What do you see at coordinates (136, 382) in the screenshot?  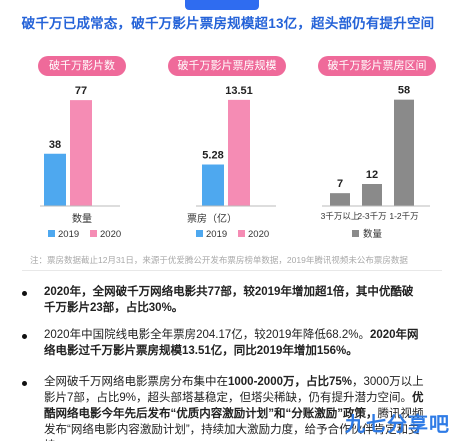 I see `paragraph-3-text-a: 全网破千万网络电影票房分布集中在` at bounding box center [136, 382].